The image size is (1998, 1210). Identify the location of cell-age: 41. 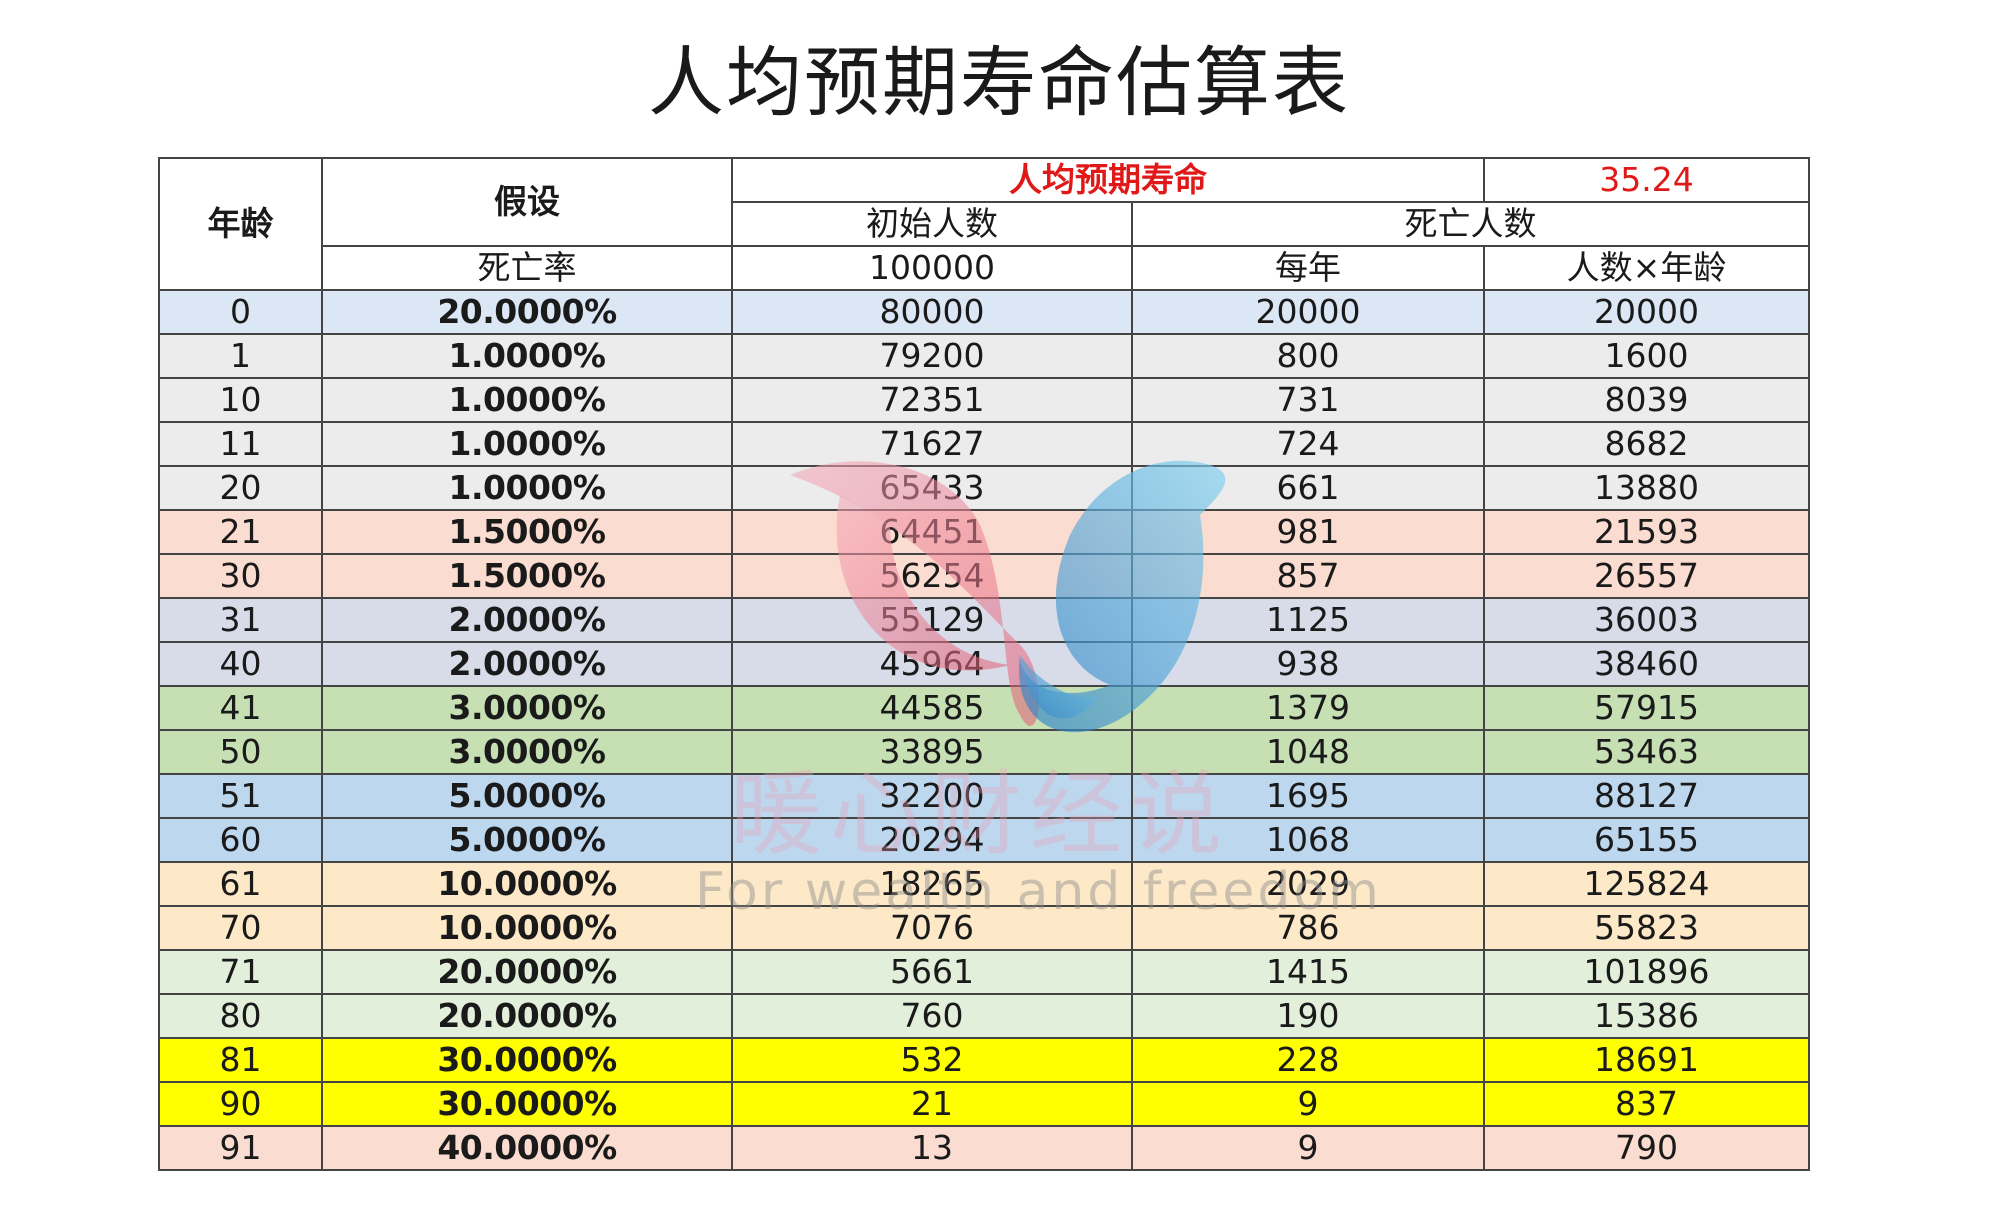
(240, 708).